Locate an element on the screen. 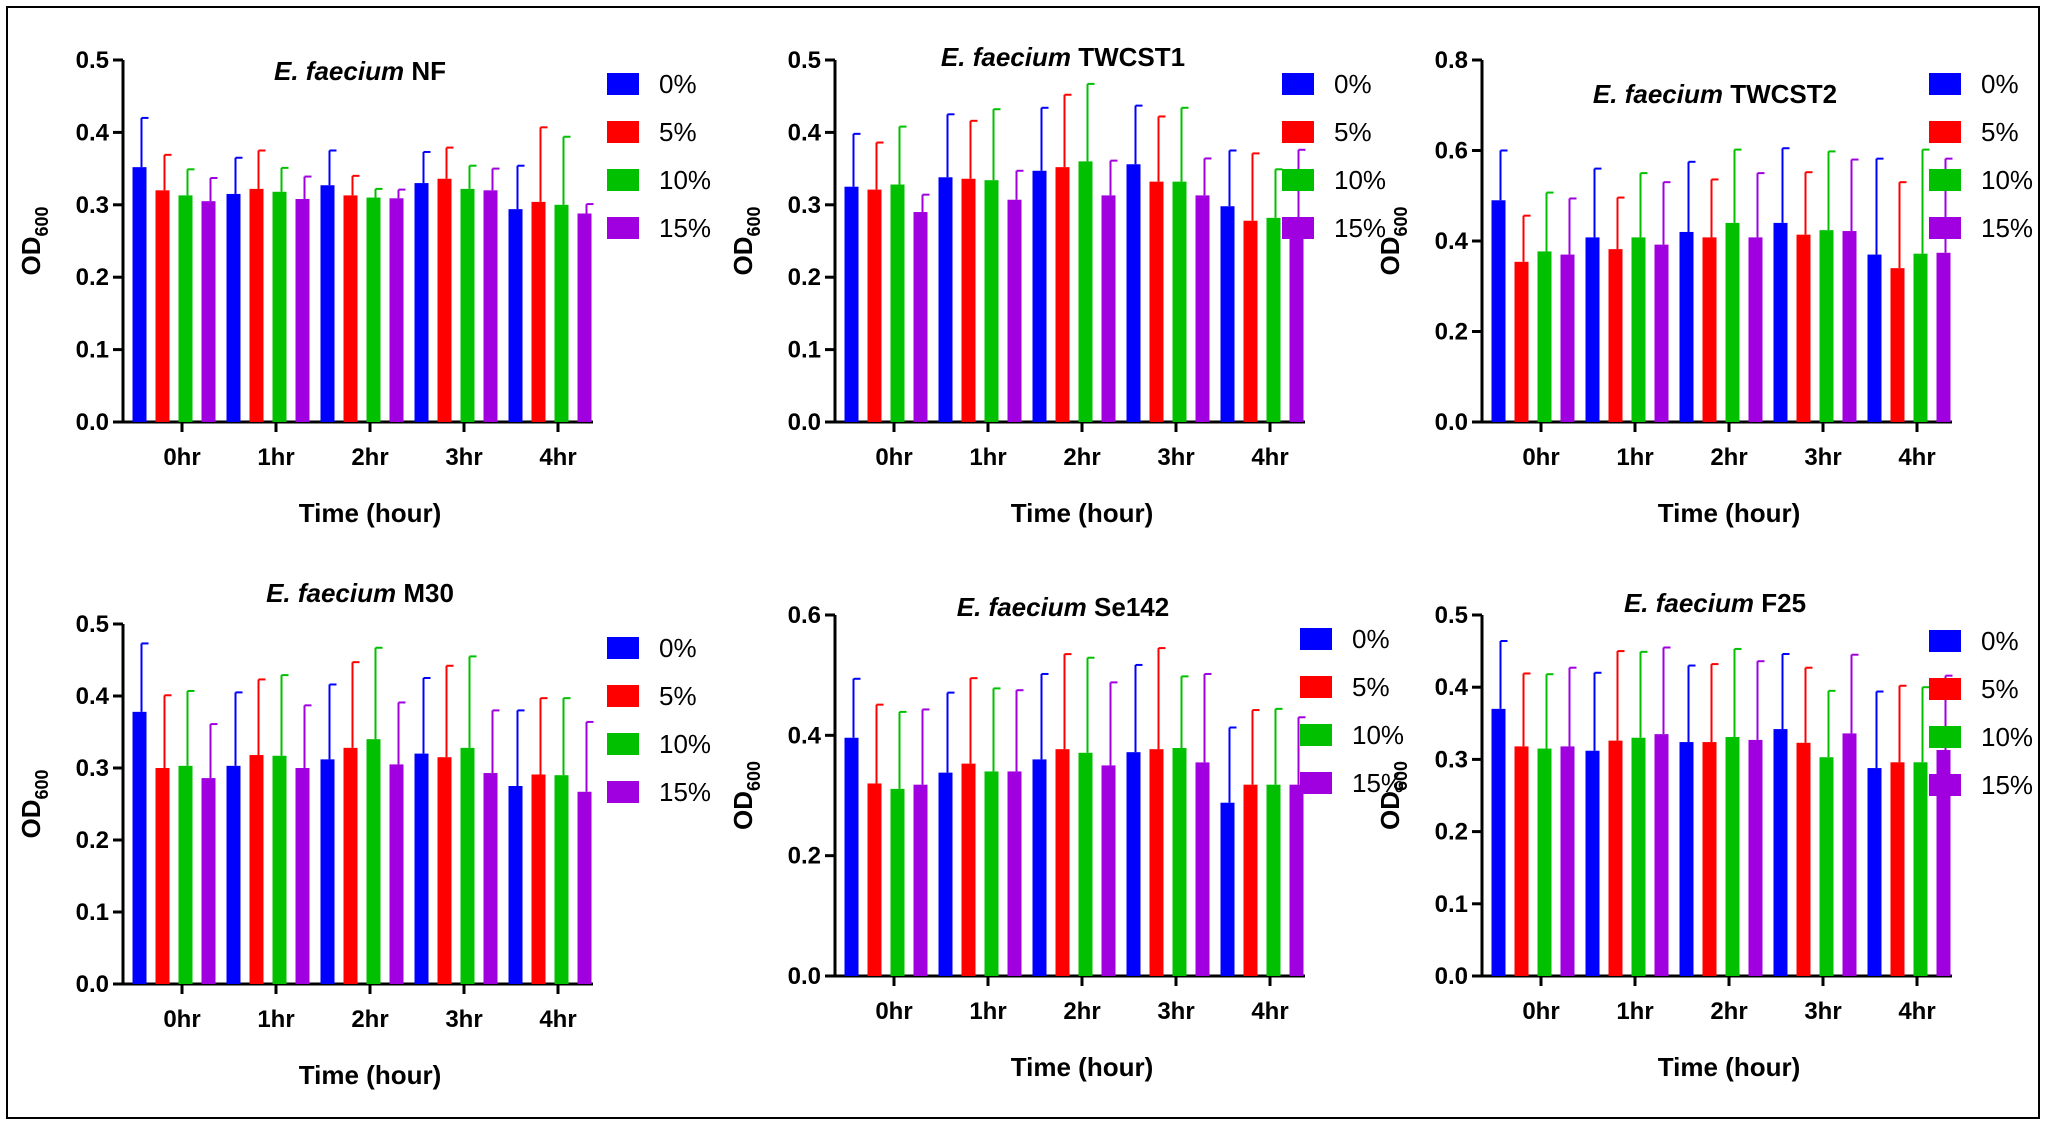  chart-title: E. faecium TWCST2 is located at coordinates (1715, 94).